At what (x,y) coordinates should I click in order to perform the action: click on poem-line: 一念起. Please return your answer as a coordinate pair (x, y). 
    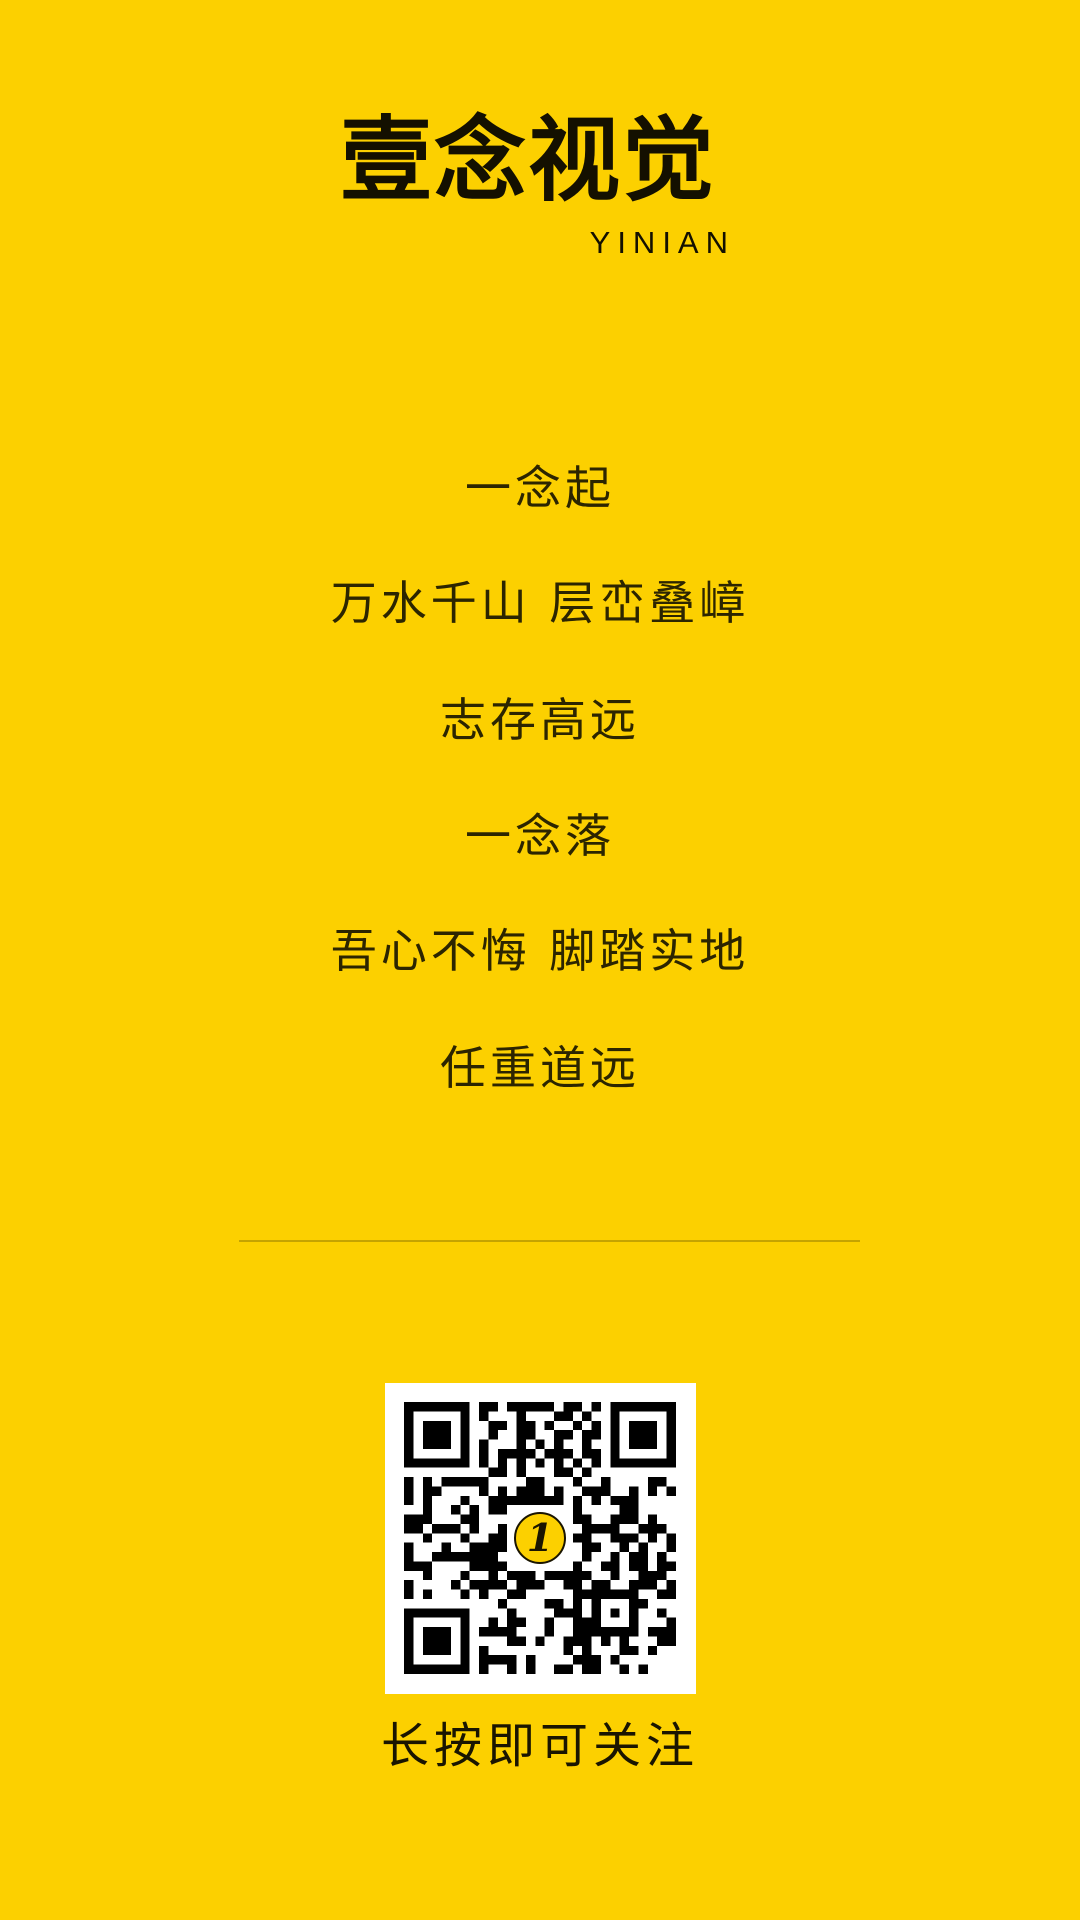
    Looking at the image, I should click on (540, 488).